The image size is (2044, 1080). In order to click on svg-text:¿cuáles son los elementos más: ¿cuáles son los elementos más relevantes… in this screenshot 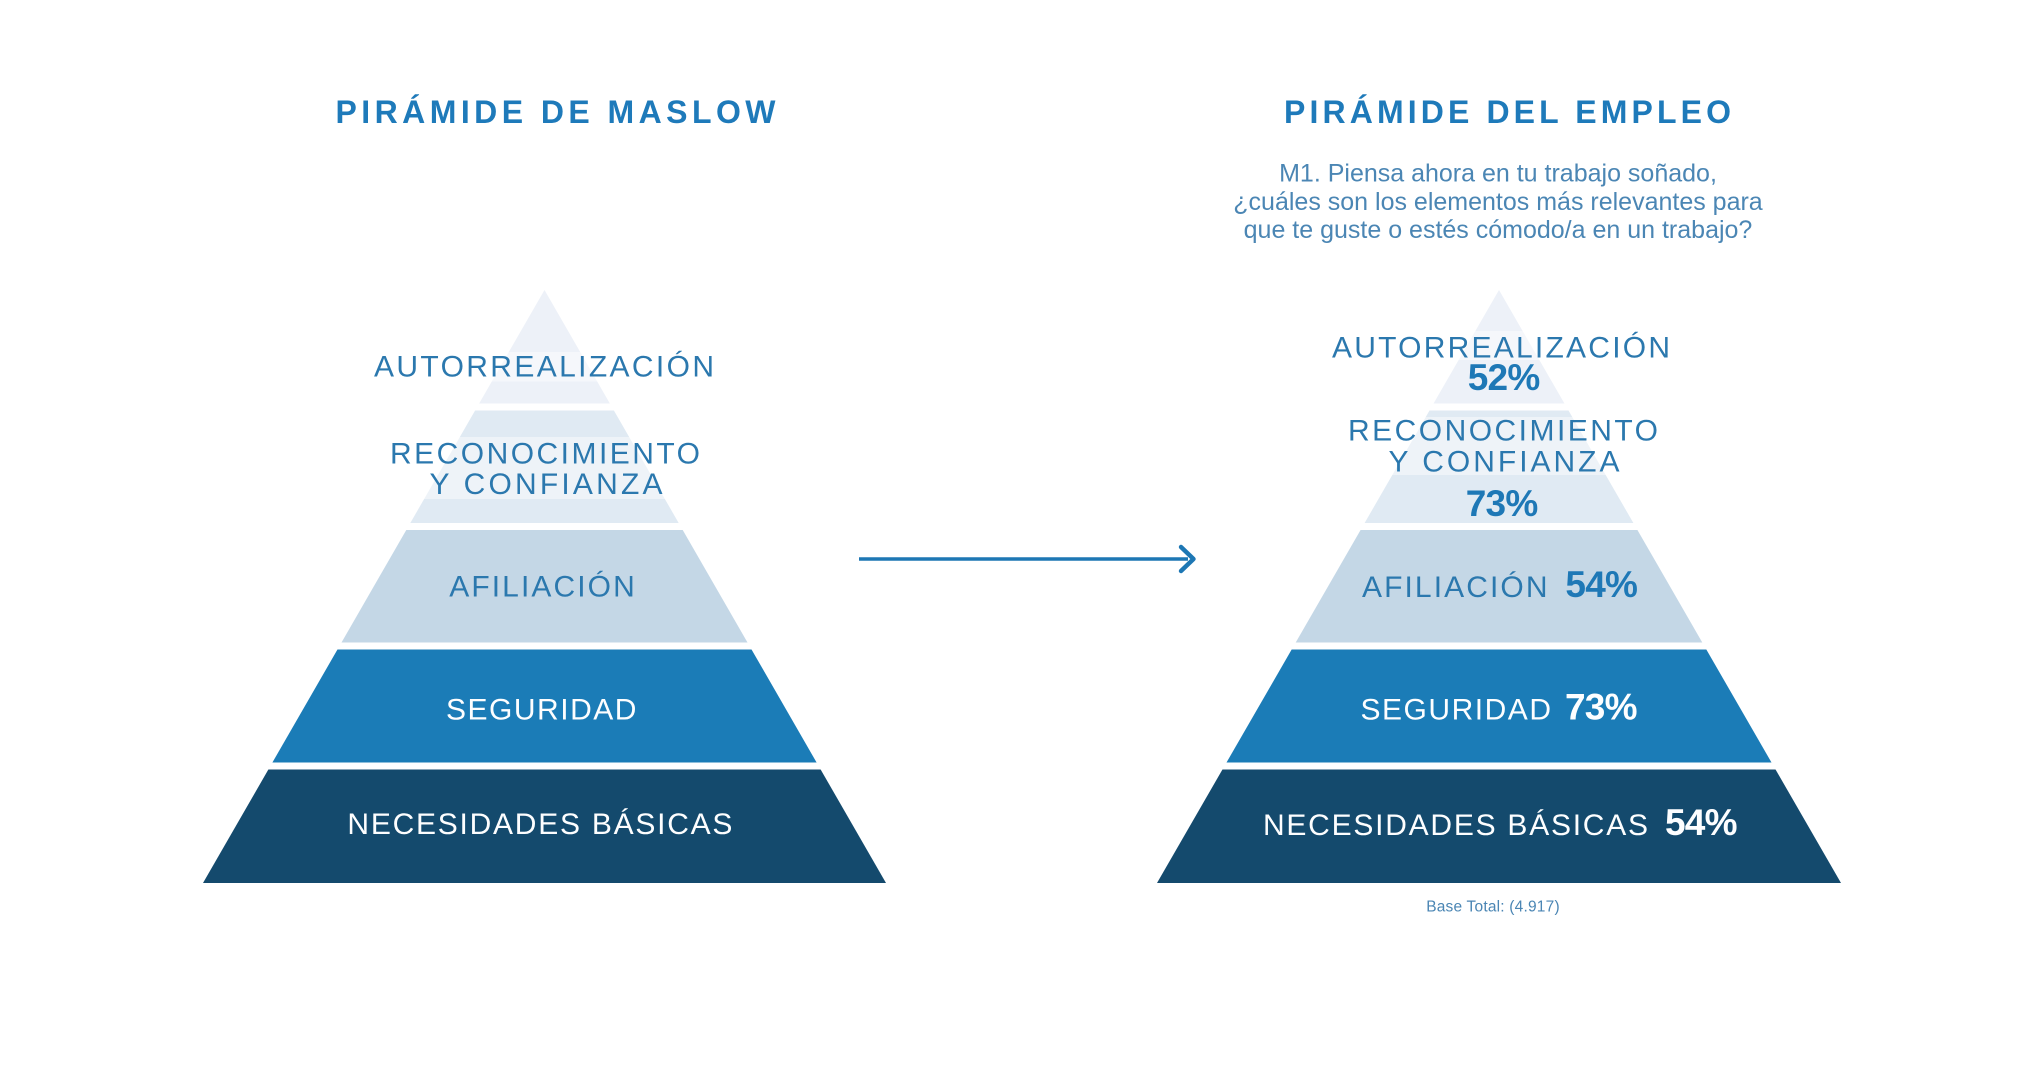, I will do `click(1498, 202)`.